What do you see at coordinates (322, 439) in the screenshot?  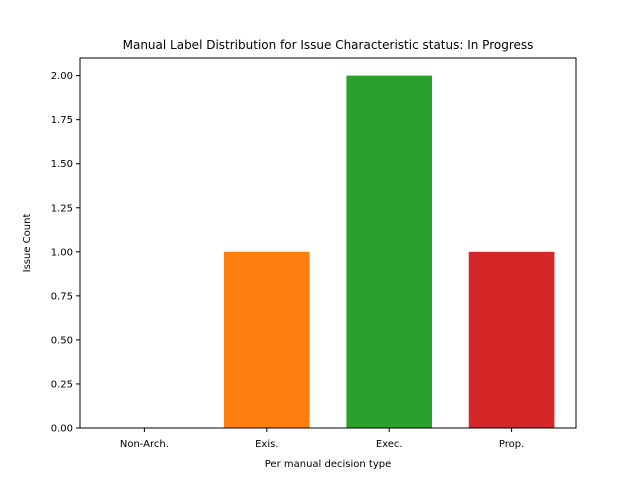 I see `x-axis-ticks: Non-Arch. Exis. Exec. Prop.` at bounding box center [322, 439].